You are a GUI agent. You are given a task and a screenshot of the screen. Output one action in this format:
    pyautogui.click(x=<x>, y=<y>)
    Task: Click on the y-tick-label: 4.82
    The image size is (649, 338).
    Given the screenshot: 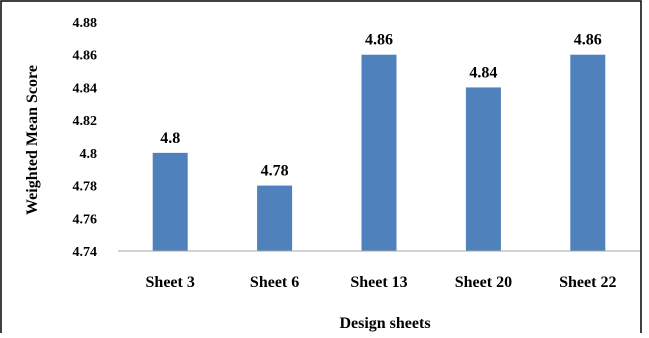 What is the action you would take?
    pyautogui.click(x=85, y=121)
    